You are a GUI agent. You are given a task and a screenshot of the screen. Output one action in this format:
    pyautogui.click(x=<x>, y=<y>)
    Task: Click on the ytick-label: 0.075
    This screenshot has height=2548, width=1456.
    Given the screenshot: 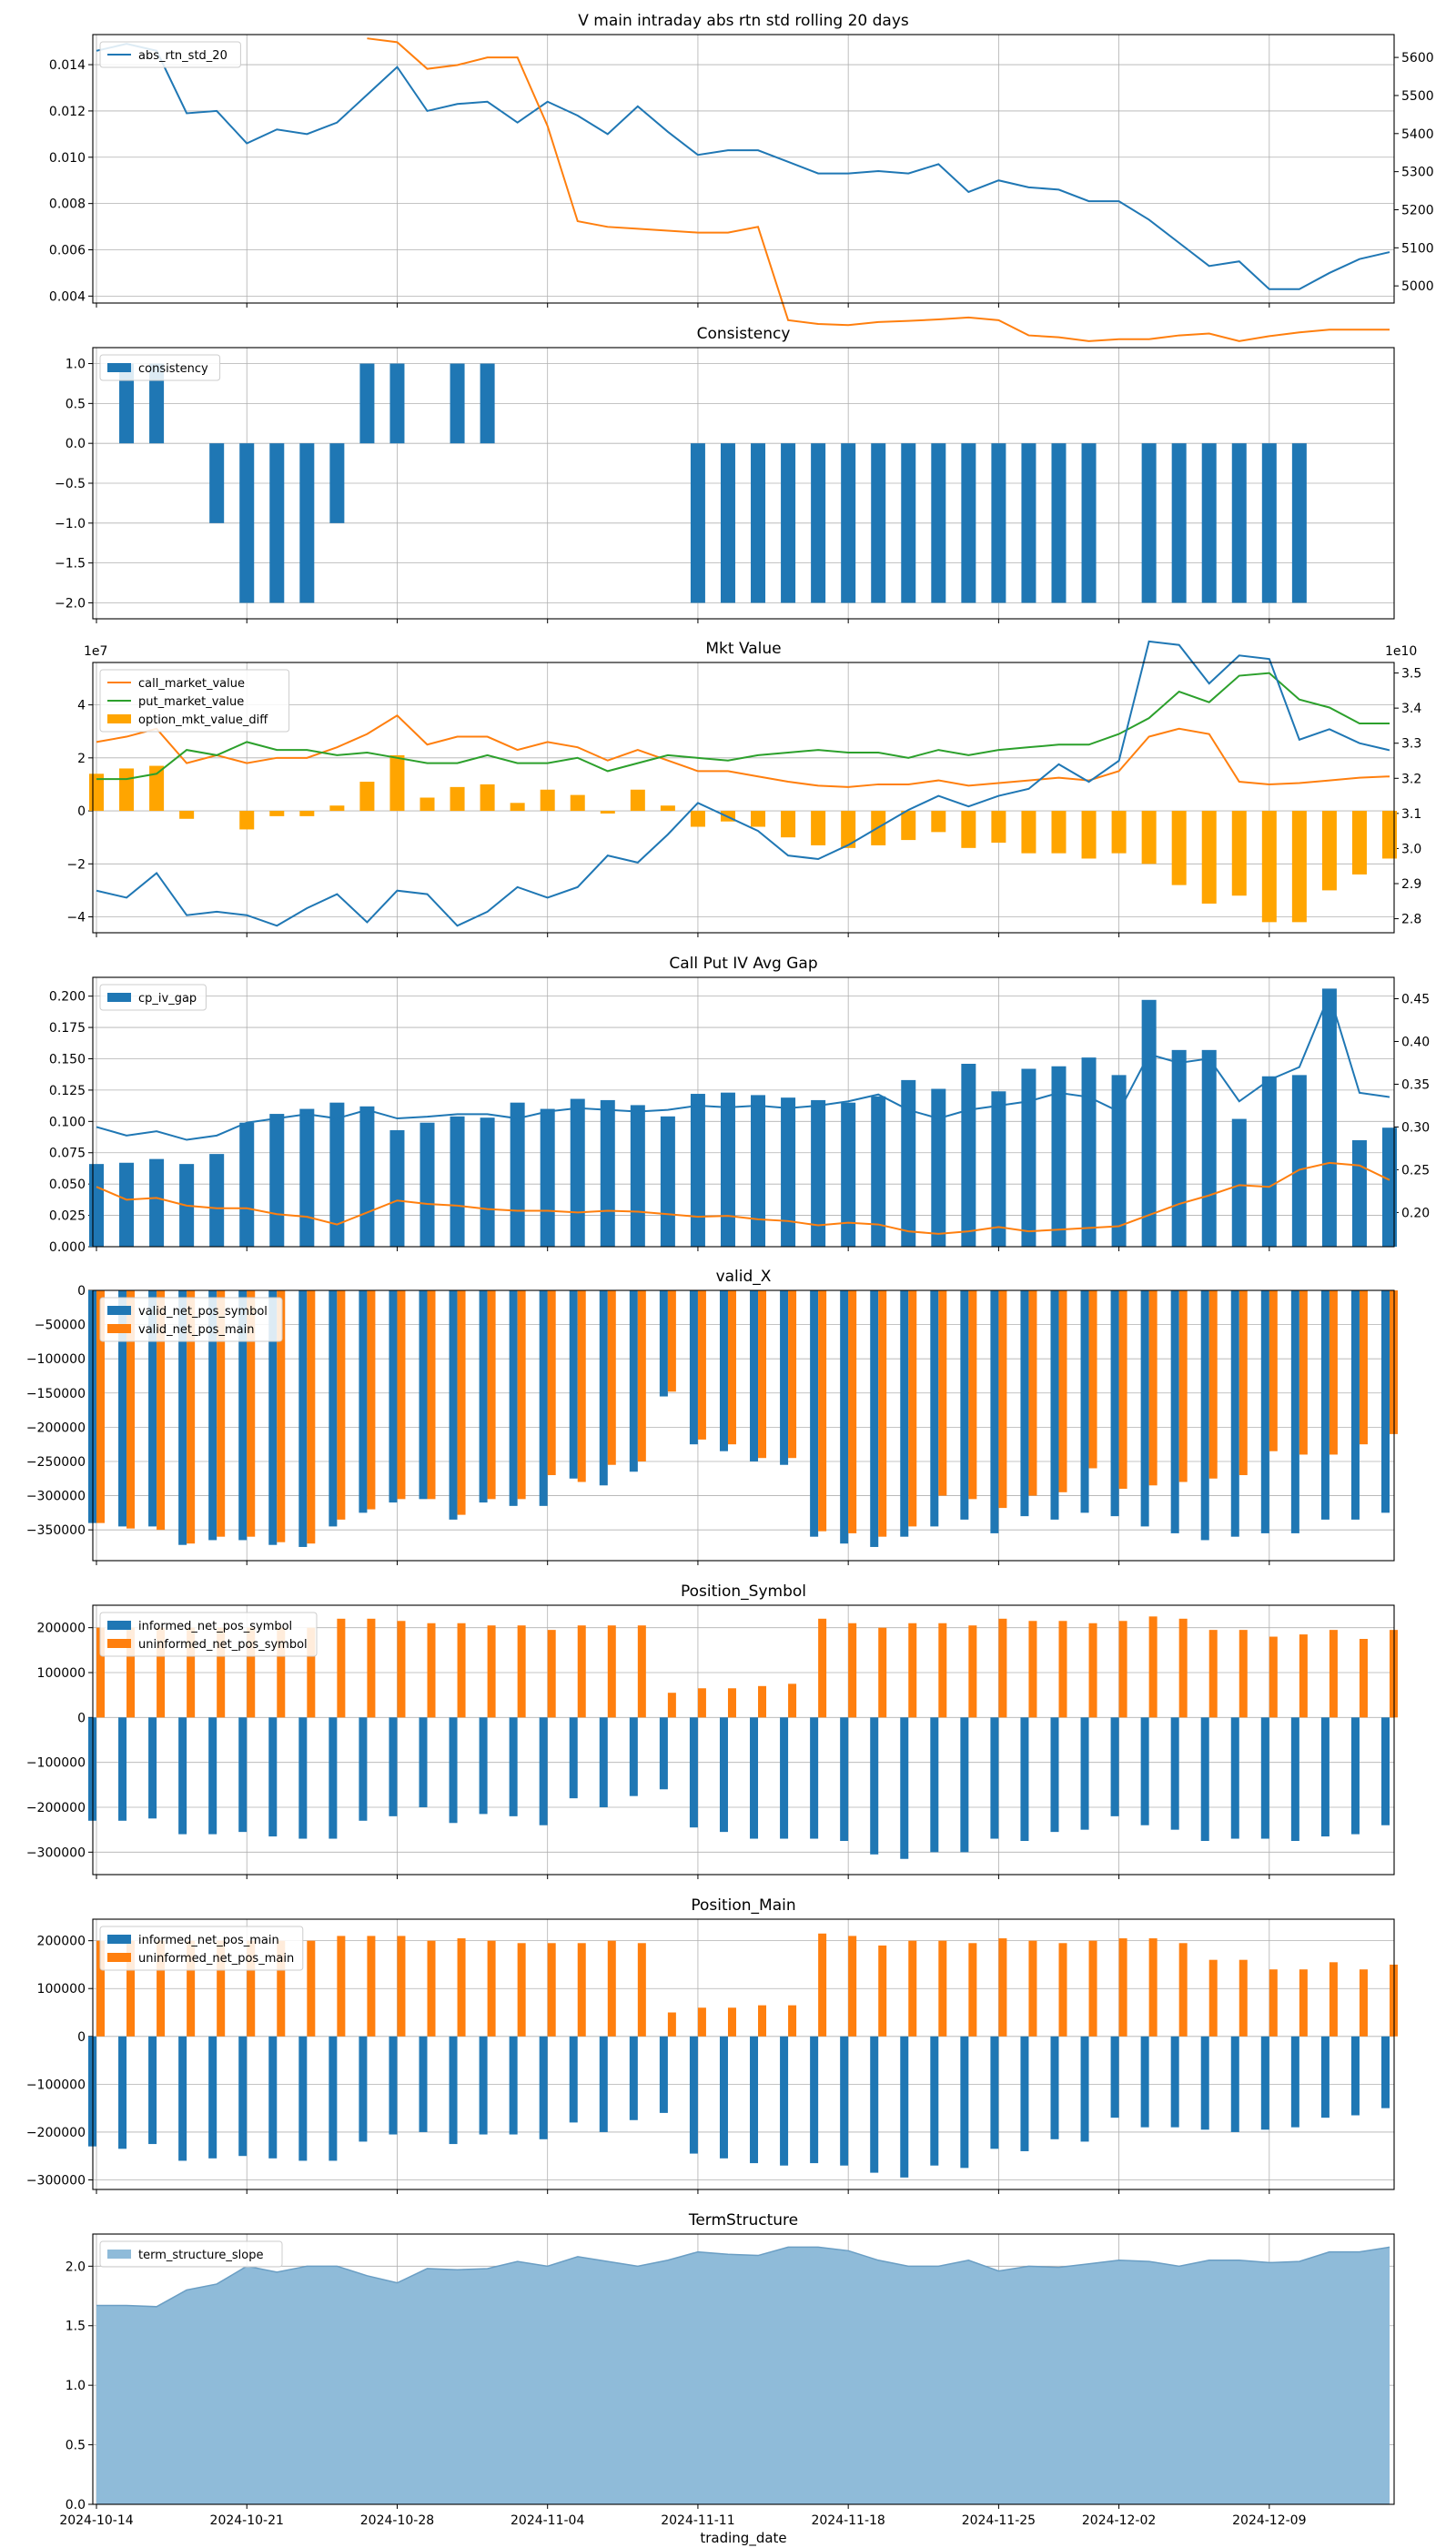 What is the action you would take?
    pyautogui.click(x=67, y=1154)
    